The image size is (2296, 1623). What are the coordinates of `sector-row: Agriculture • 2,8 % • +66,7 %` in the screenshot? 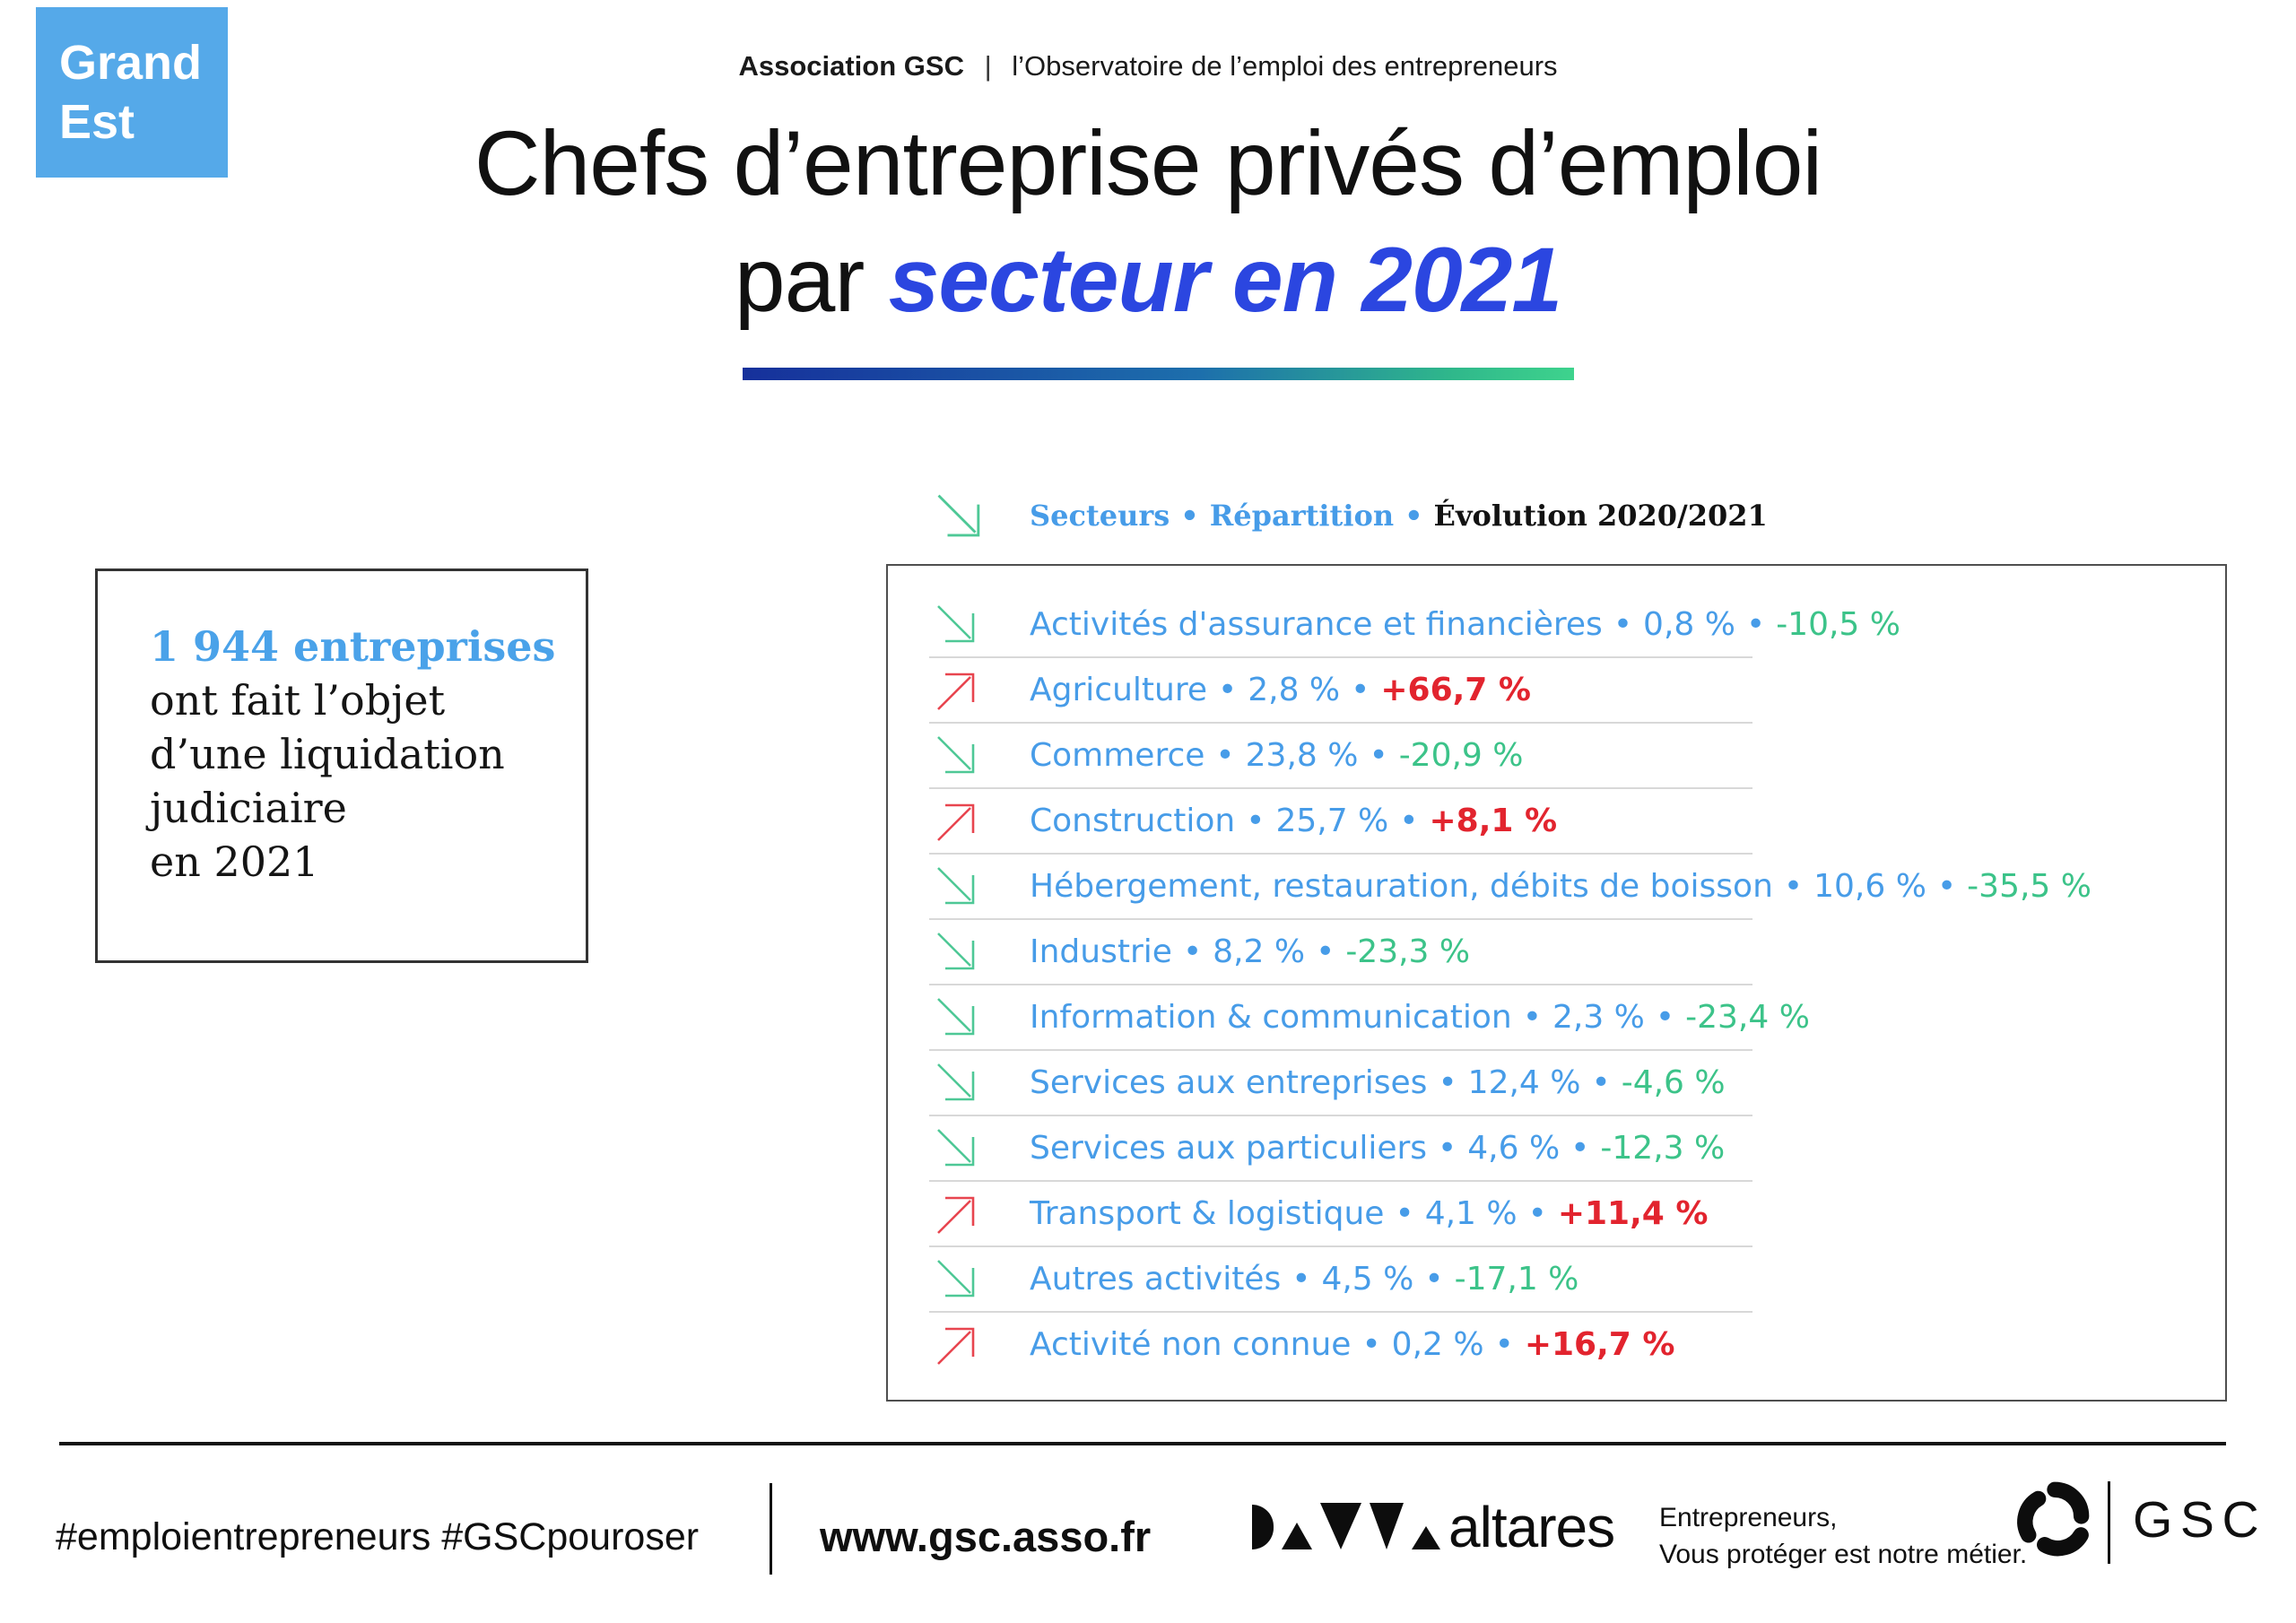 It's located at (1556, 690).